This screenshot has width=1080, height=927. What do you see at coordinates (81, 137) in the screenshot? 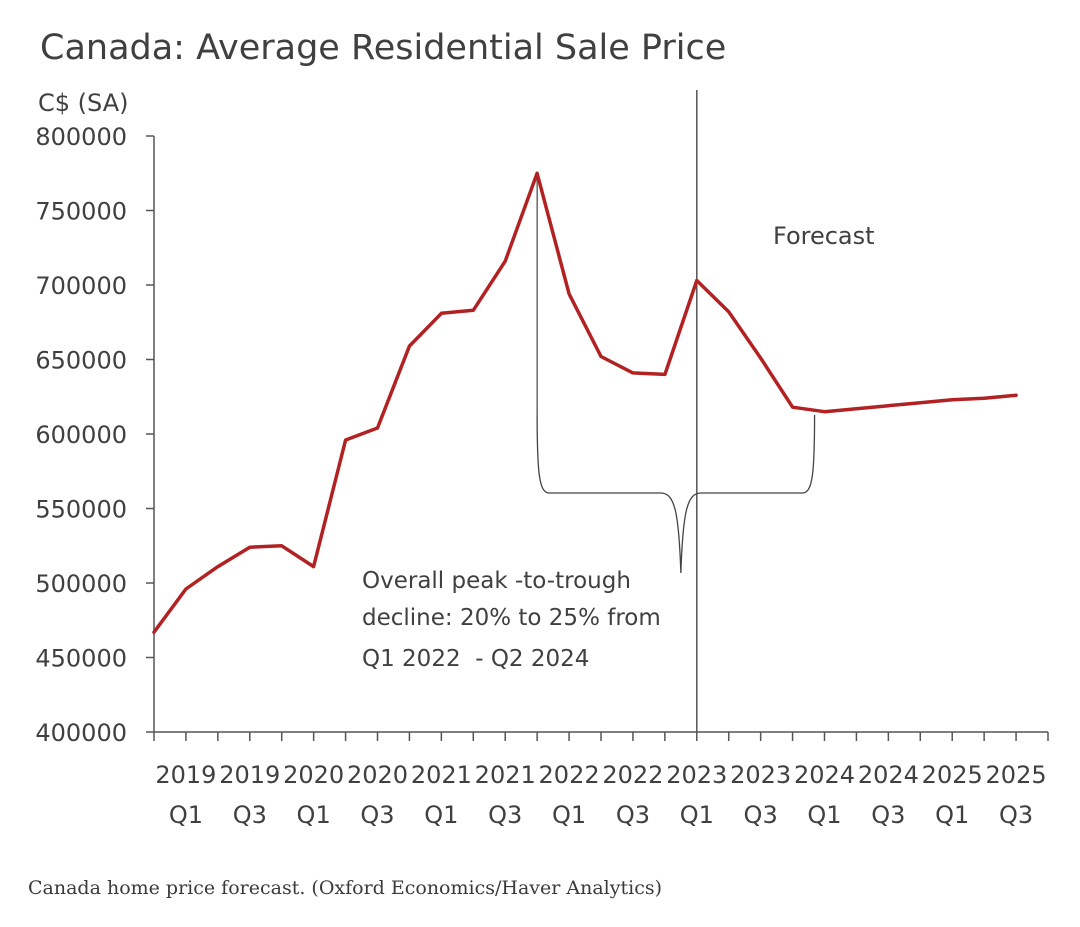
I see `y-tick-label: 800000` at bounding box center [81, 137].